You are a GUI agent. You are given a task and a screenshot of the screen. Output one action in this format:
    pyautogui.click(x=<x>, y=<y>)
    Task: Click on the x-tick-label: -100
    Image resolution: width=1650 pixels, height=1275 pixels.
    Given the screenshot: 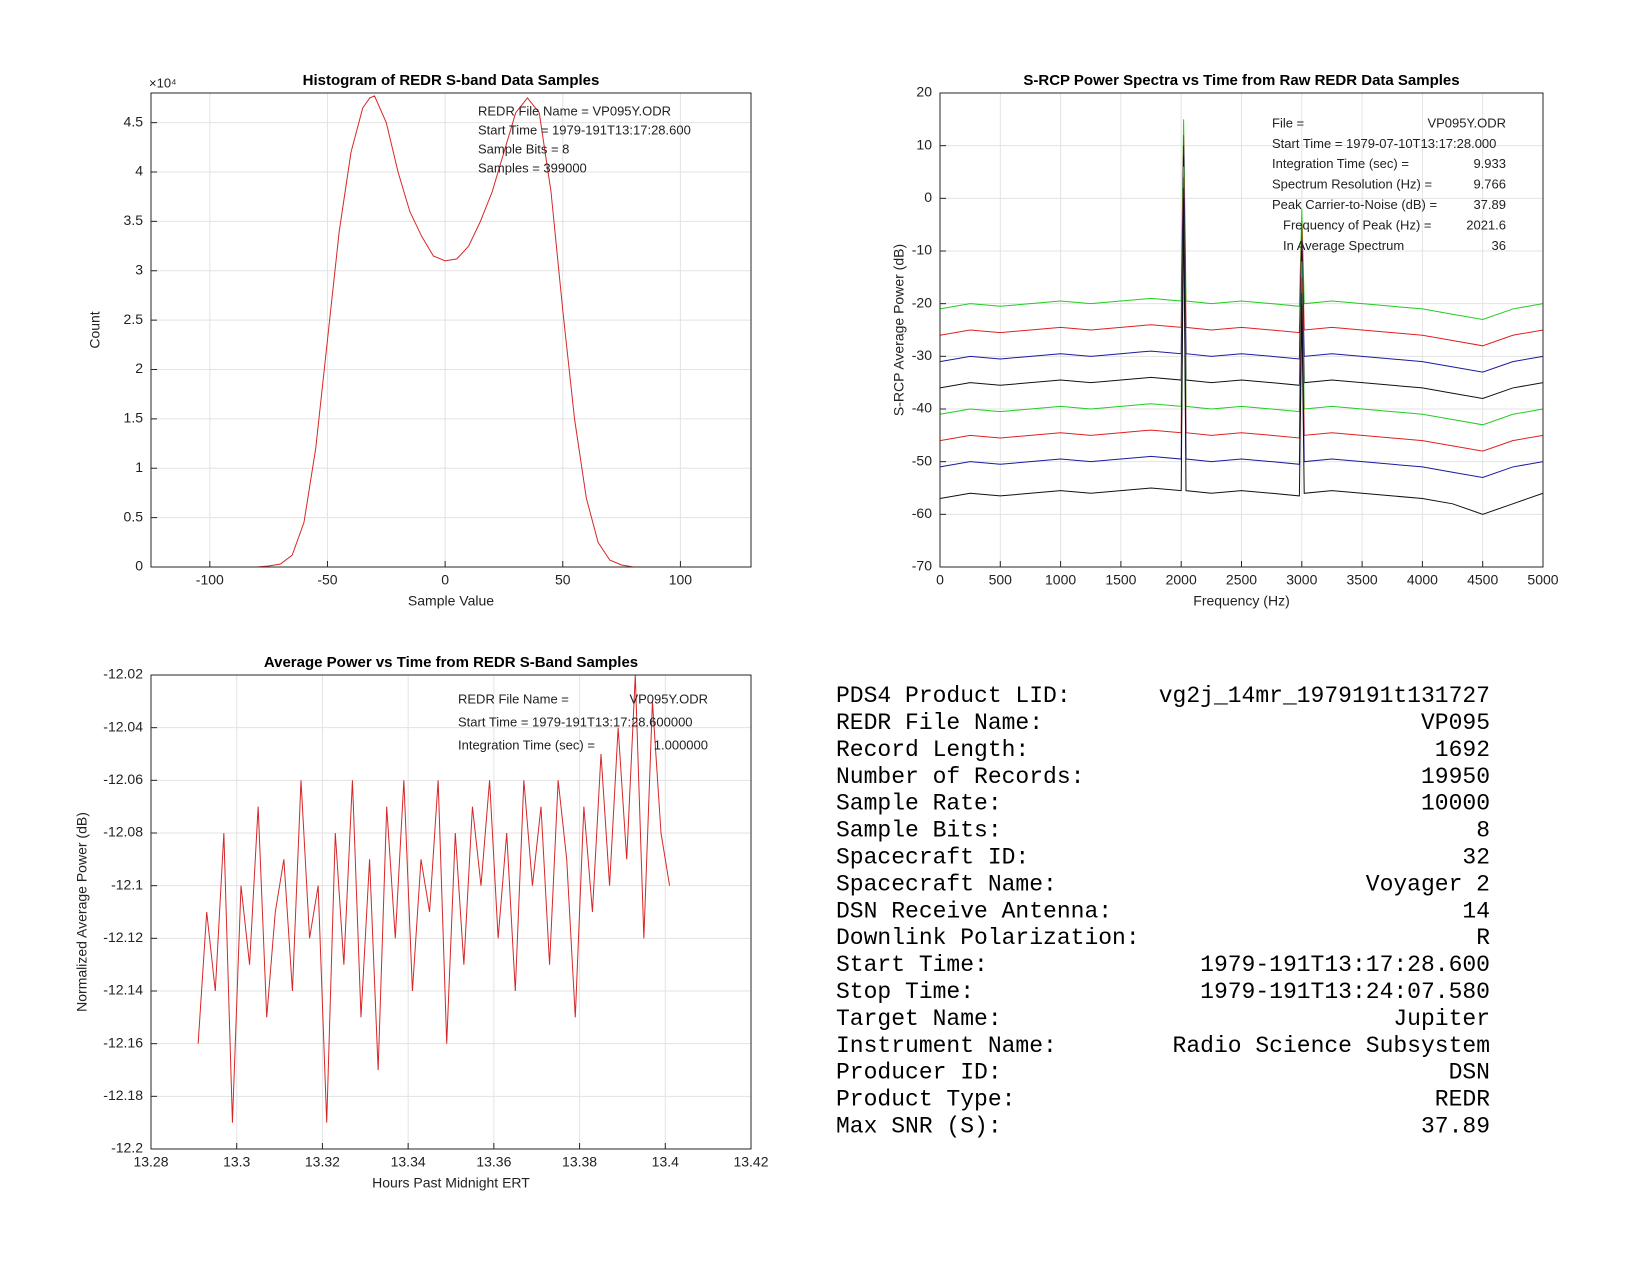 What is the action you would take?
    pyautogui.click(x=210, y=580)
    